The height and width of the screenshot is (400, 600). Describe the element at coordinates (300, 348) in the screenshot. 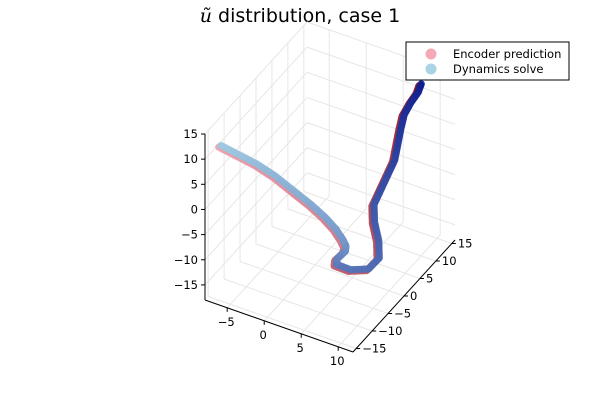

I see `x-tick-label: 5` at that location.